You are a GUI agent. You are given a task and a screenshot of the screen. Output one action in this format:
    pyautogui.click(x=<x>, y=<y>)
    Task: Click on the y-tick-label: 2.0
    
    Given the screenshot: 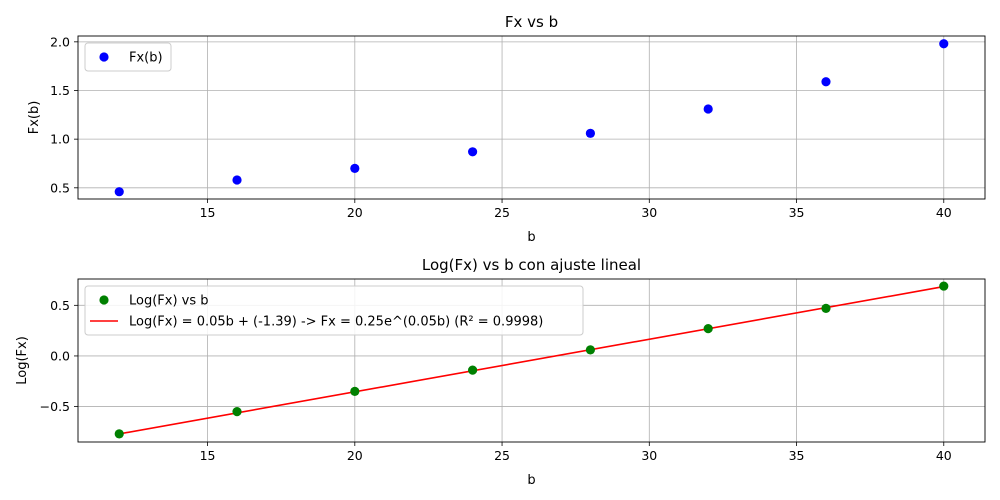 What is the action you would take?
    pyautogui.click(x=60, y=41)
    